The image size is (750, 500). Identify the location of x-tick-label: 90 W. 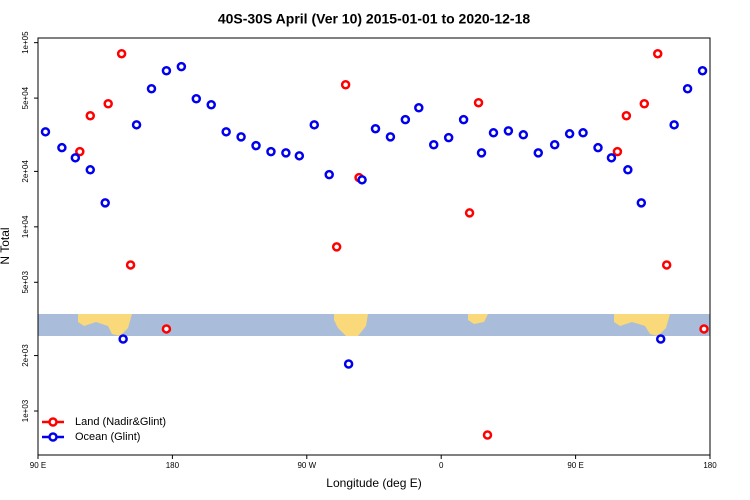
(306, 465).